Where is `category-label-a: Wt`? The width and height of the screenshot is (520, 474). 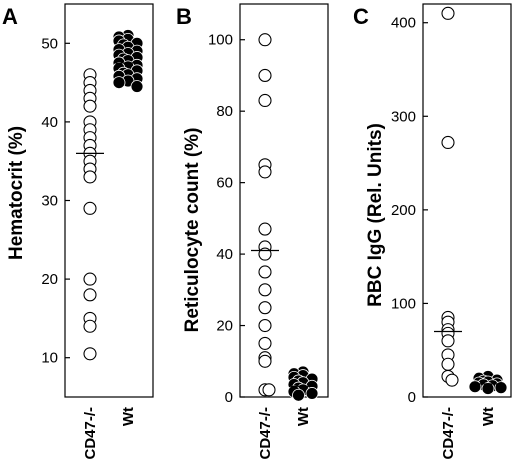 category-label-a: Wt is located at coordinates (128, 416).